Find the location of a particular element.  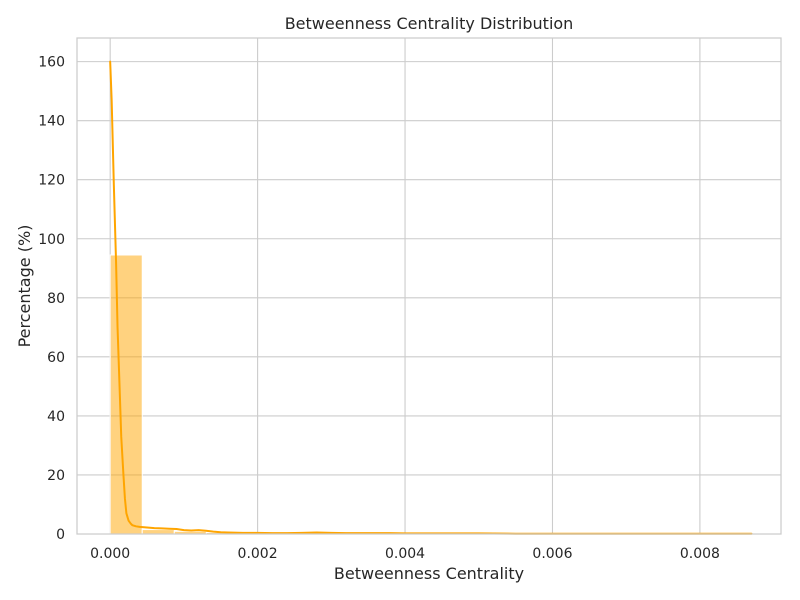

y-axis-ticks: 0 20 40 60 80 100 120 140 160 is located at coordinates (51, 299).